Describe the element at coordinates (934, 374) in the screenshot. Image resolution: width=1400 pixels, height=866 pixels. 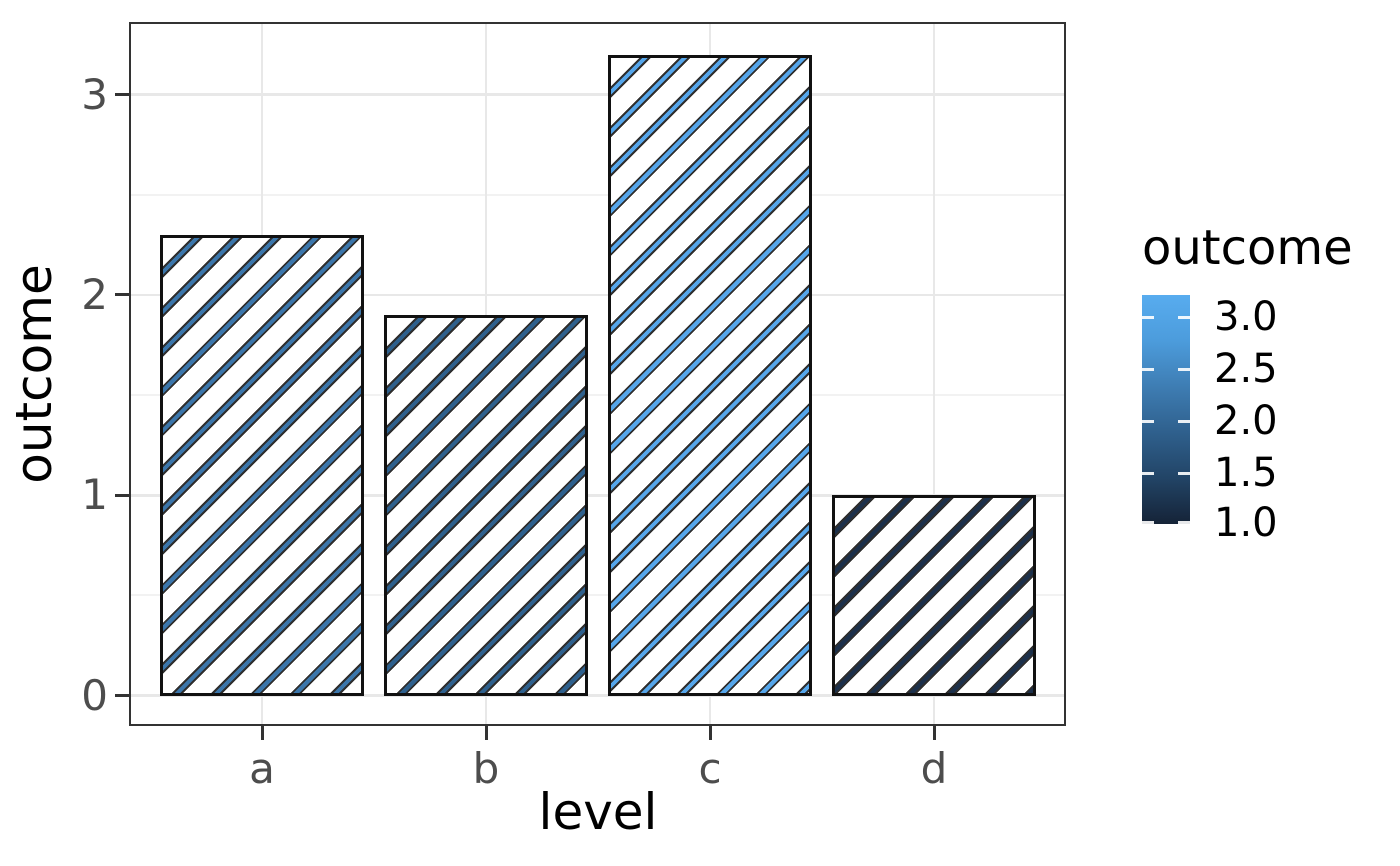
I see `gridline-vertical` at that location.